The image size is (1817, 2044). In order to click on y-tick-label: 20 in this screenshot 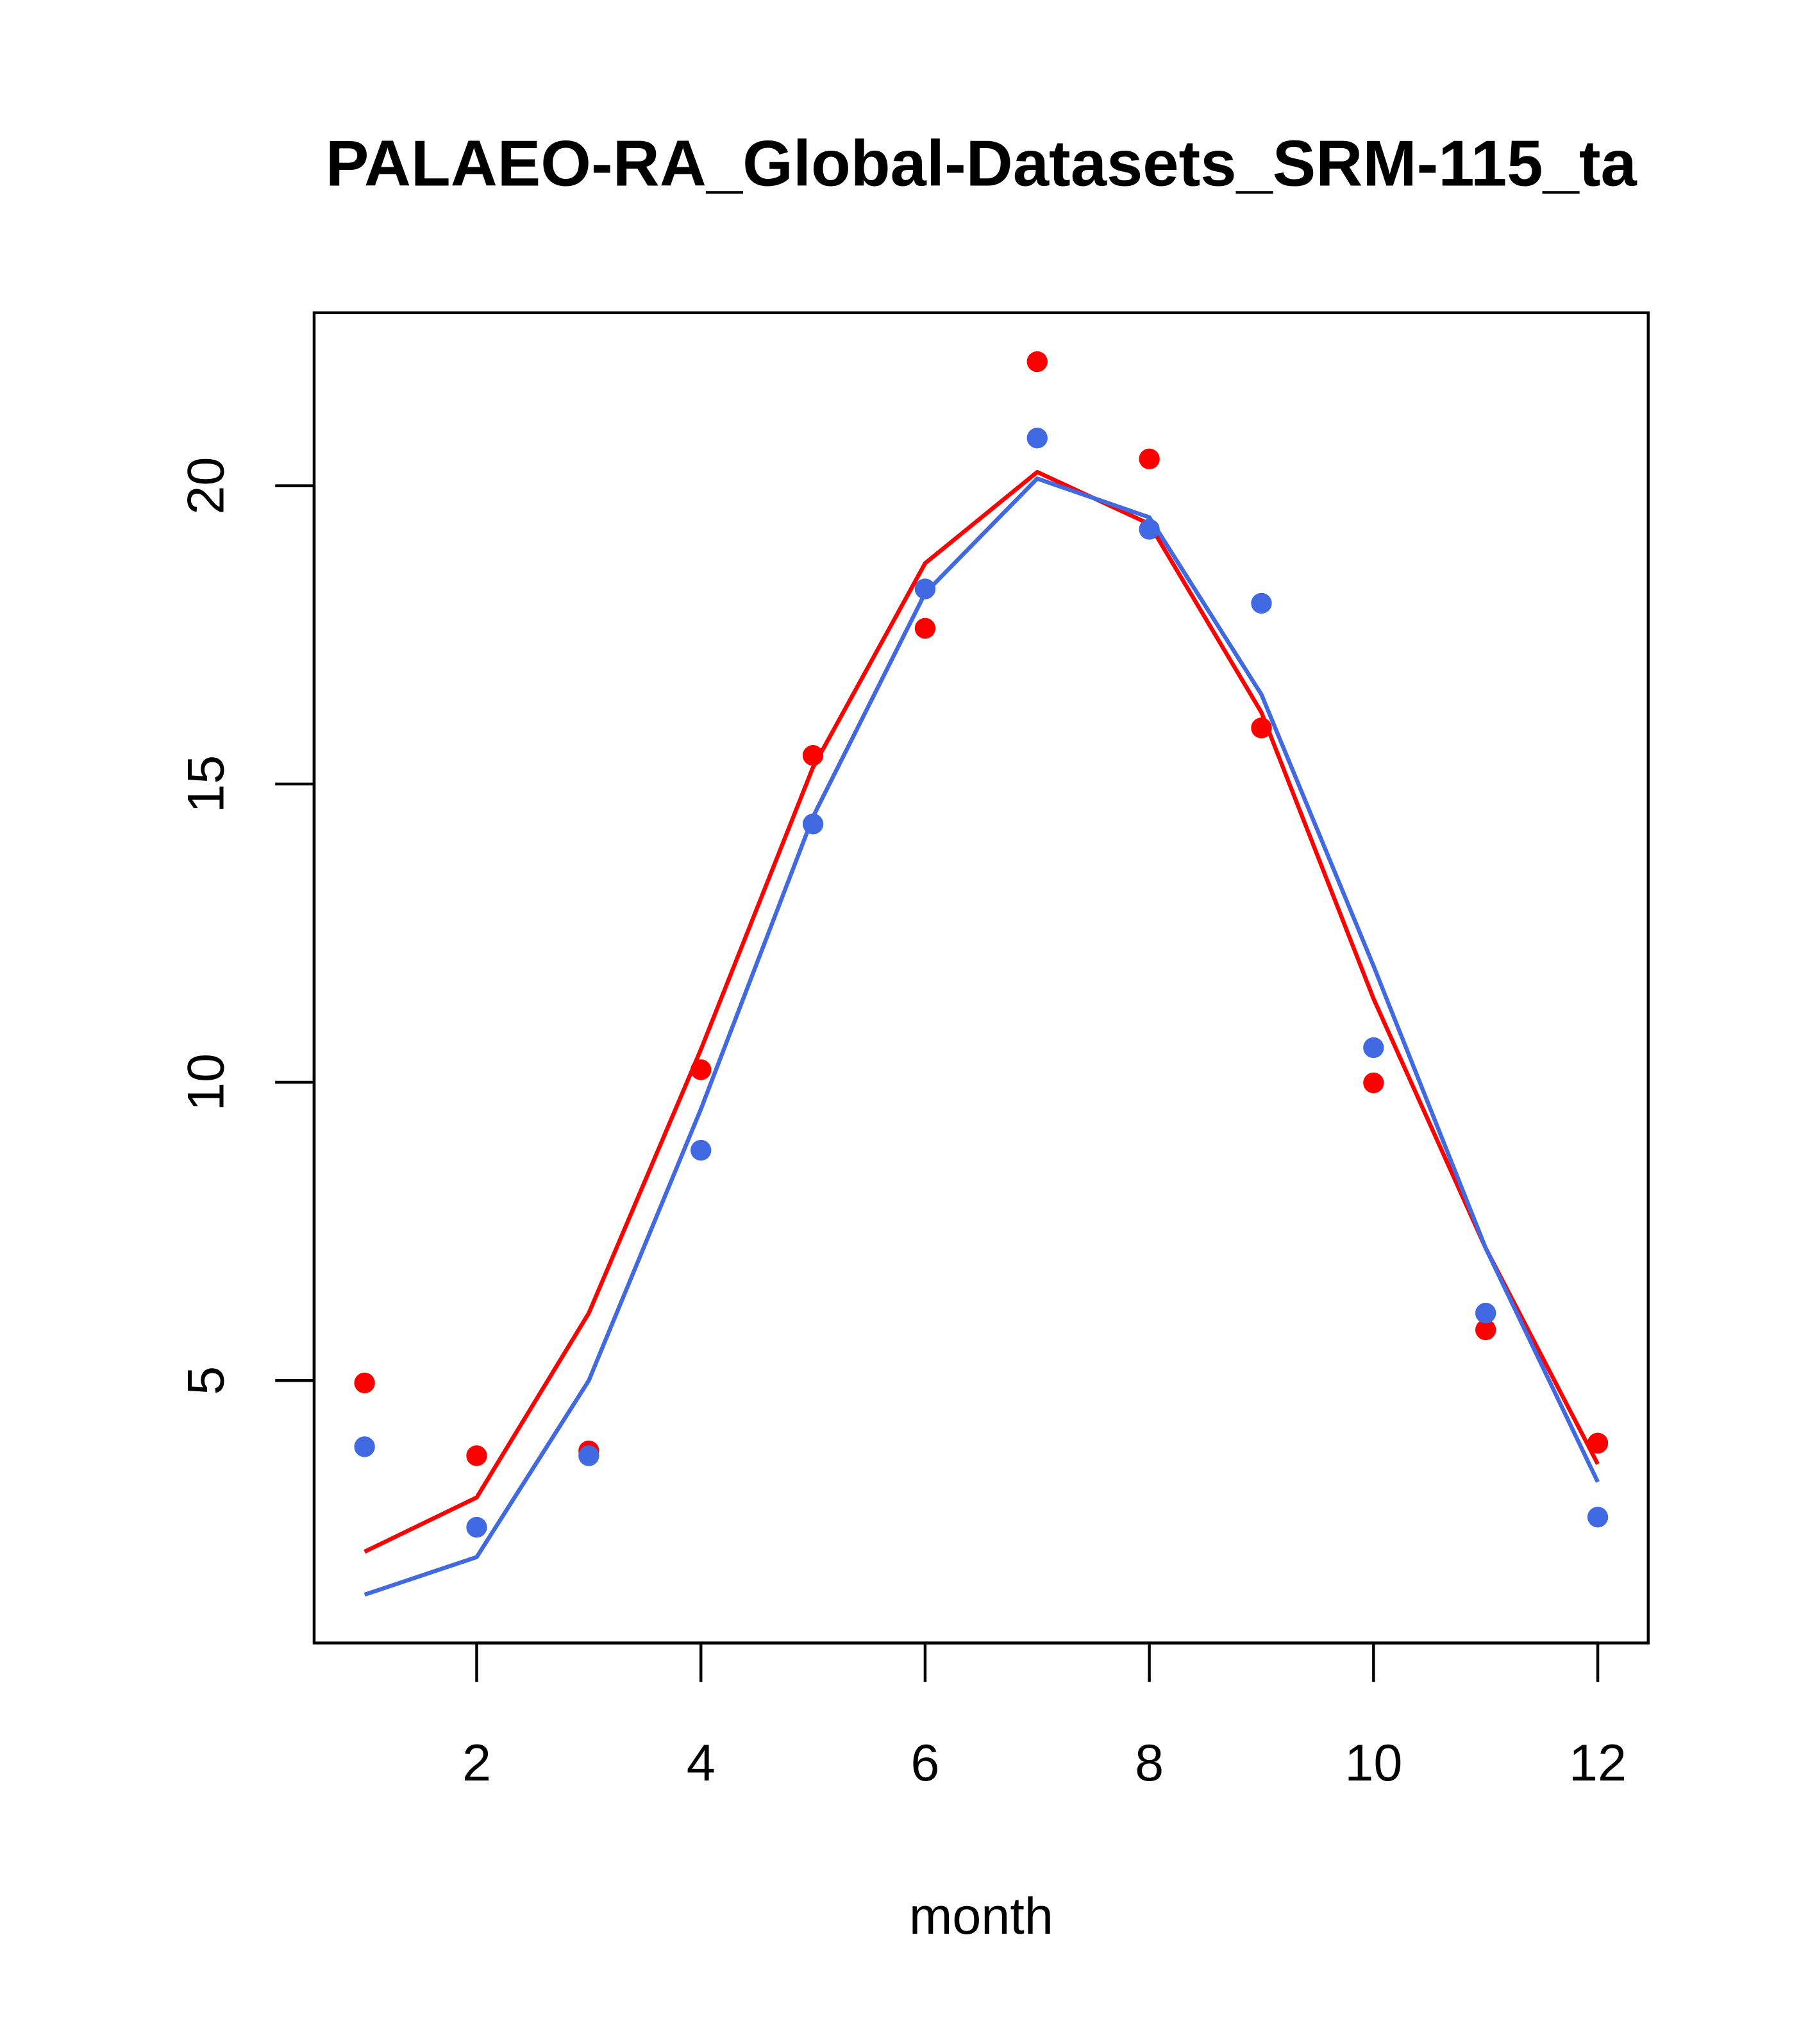, I will do `click(206, 486)`.